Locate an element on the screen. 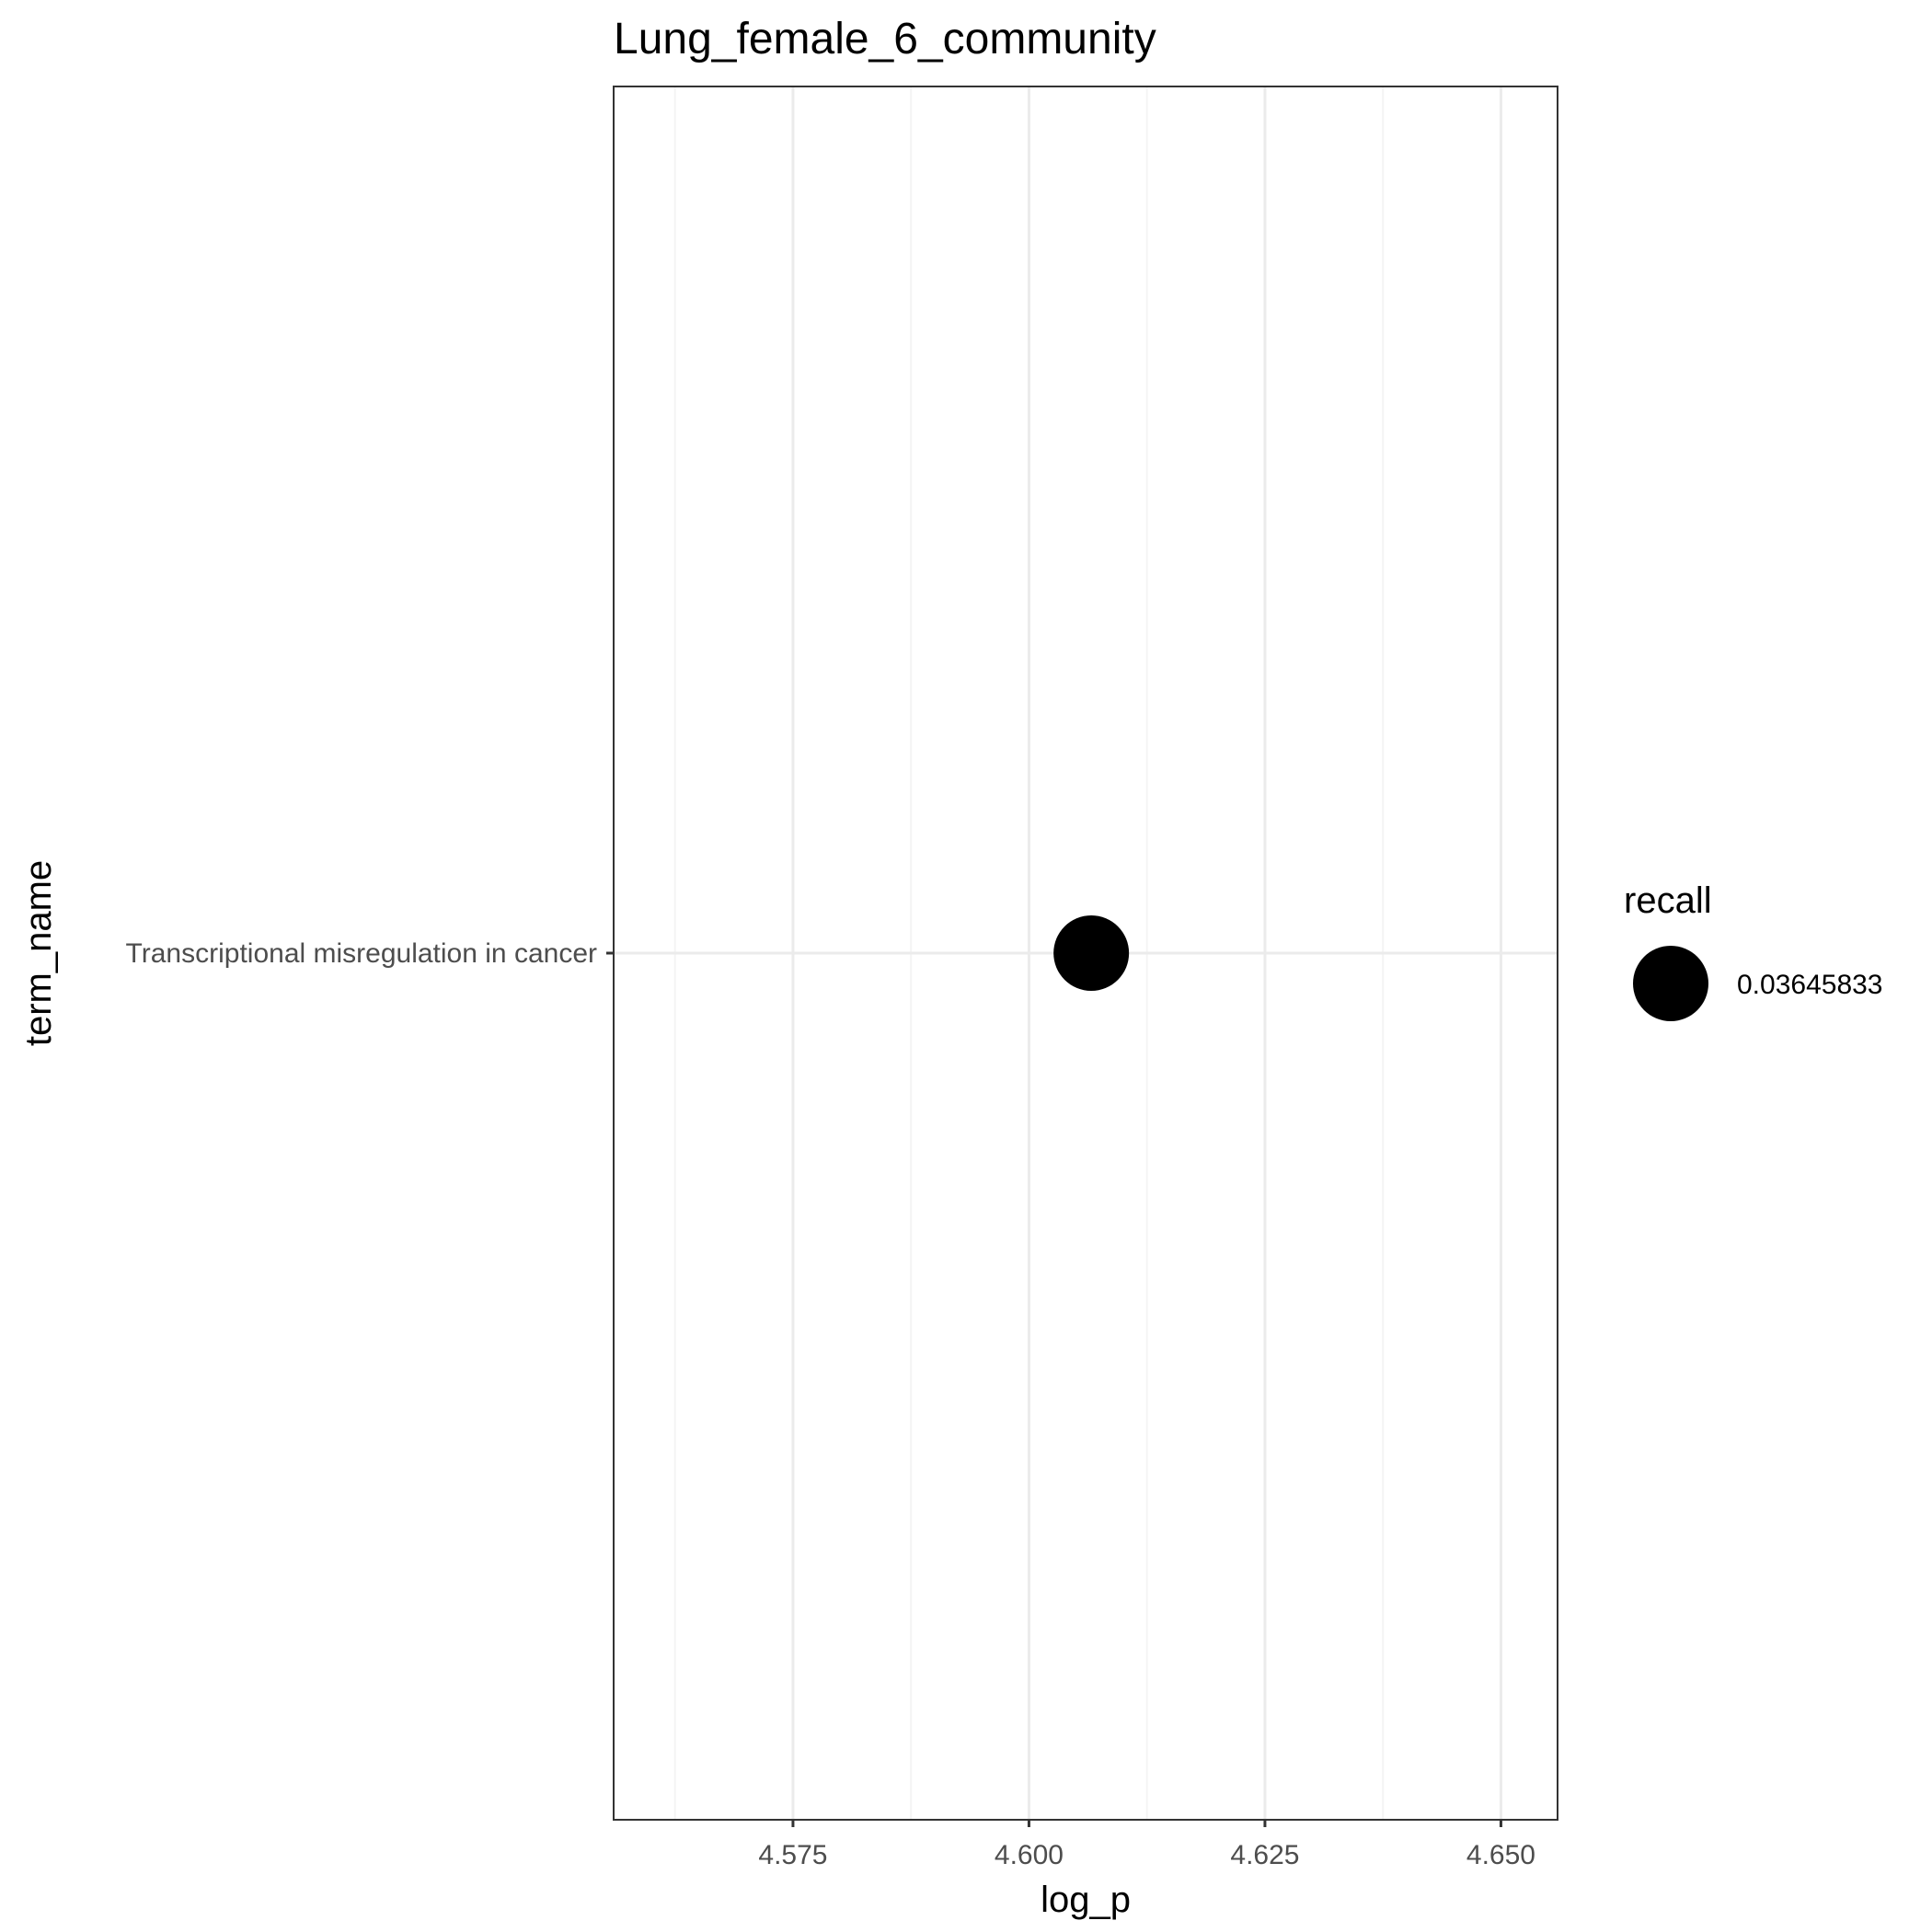 The image size is (1932, 1932). y-tick-label: Transcriptional misregulation in cancer is located at coordinates (361, 953).